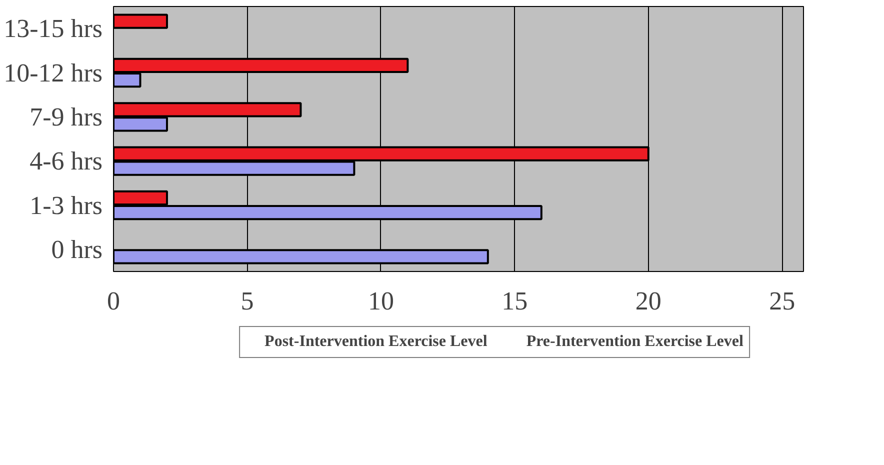 The width and height of the screenshot is (884, 465). What do you see at coordinates (66, 205) in the screenshot?
I see `y-tick-label: 1-3 hrs` at bounding box center [66, 205].